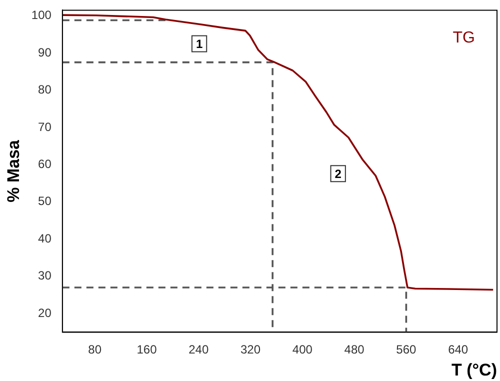 This screenshot has width=500, height=381. I want to click on y-tick-label: 60, so click(45, 164).